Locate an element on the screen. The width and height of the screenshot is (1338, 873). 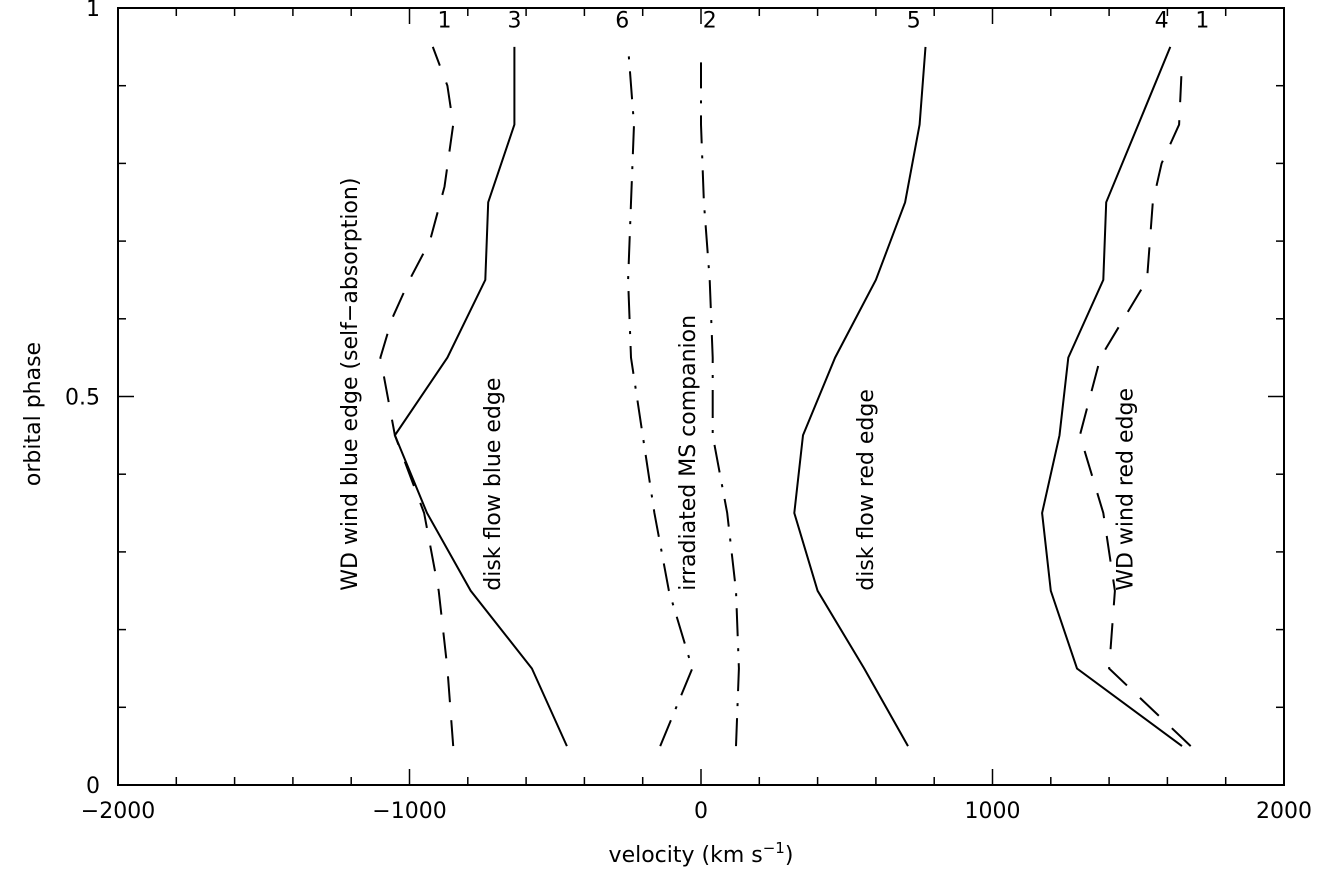
x-tick-label: 0 is located at coordinates (701, 811).